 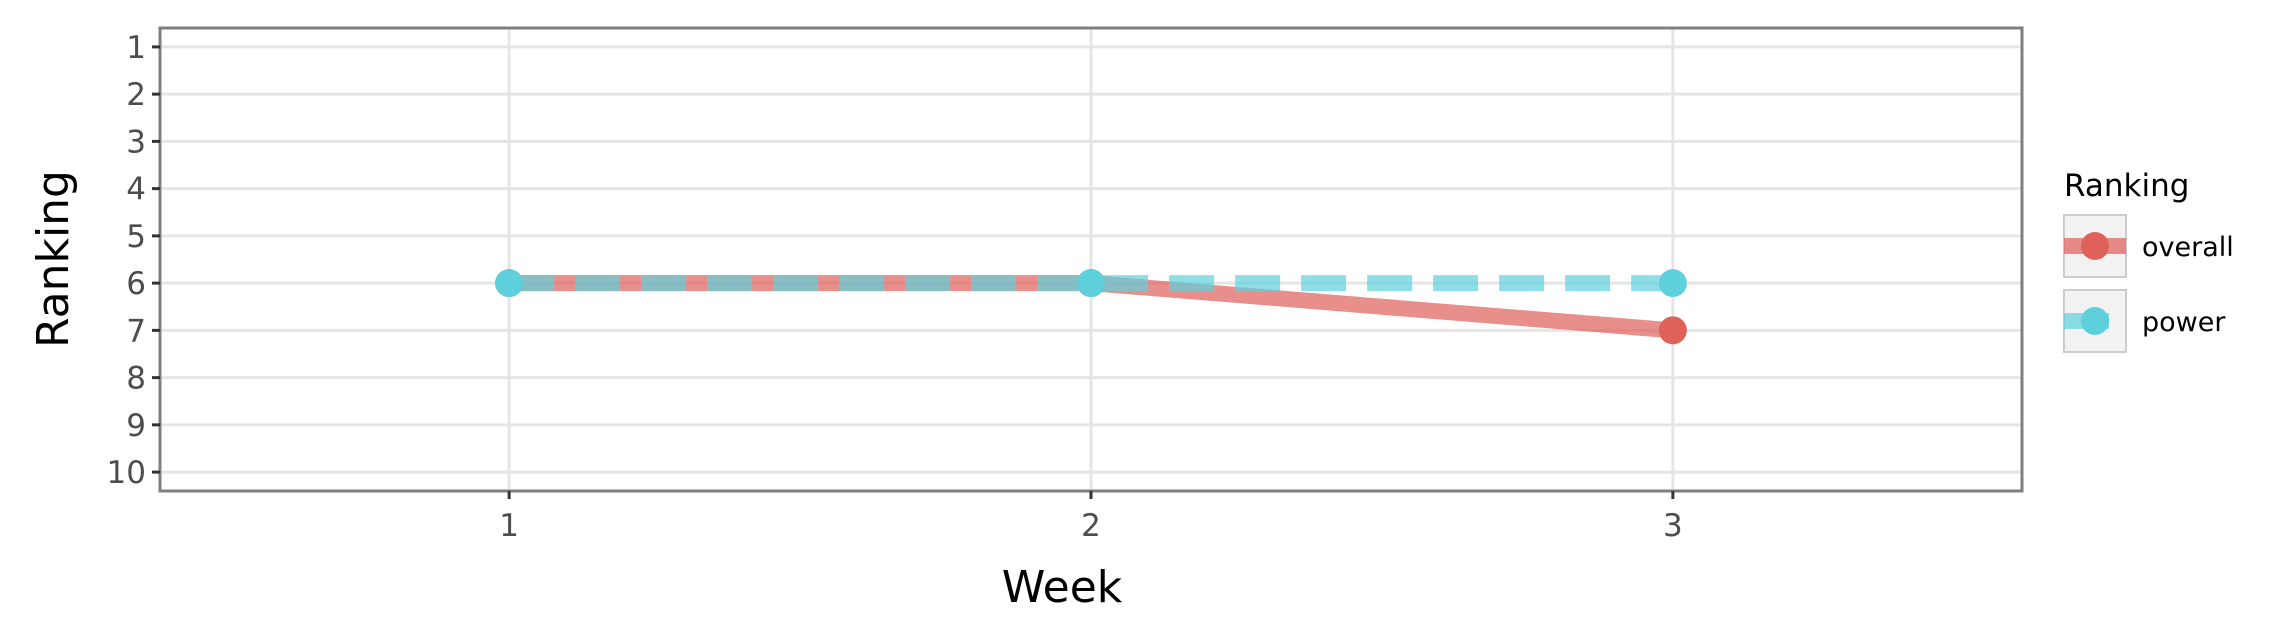 What do you see at coordinates (136, 284) in the screenshot?
I see `y-tick-label: 6` at bounding box center [136, 284].